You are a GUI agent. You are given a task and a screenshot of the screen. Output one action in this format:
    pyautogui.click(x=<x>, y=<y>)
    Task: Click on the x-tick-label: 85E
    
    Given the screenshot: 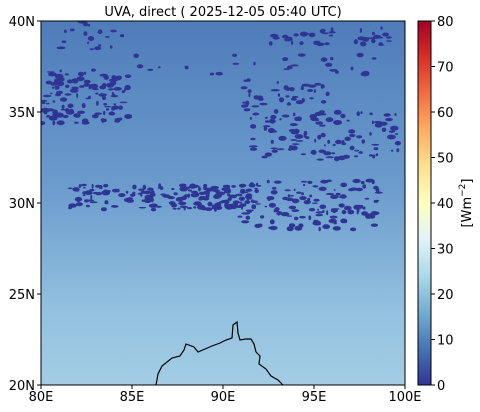 What is the action you would take?
    pyautogui.click(x=132, y=397)
    